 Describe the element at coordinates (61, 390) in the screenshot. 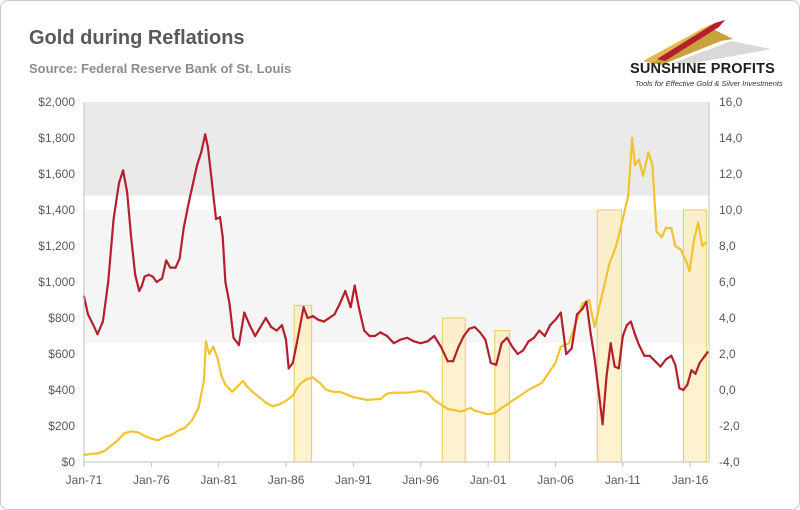

I see `y-left-tick-label: $400` at that location.